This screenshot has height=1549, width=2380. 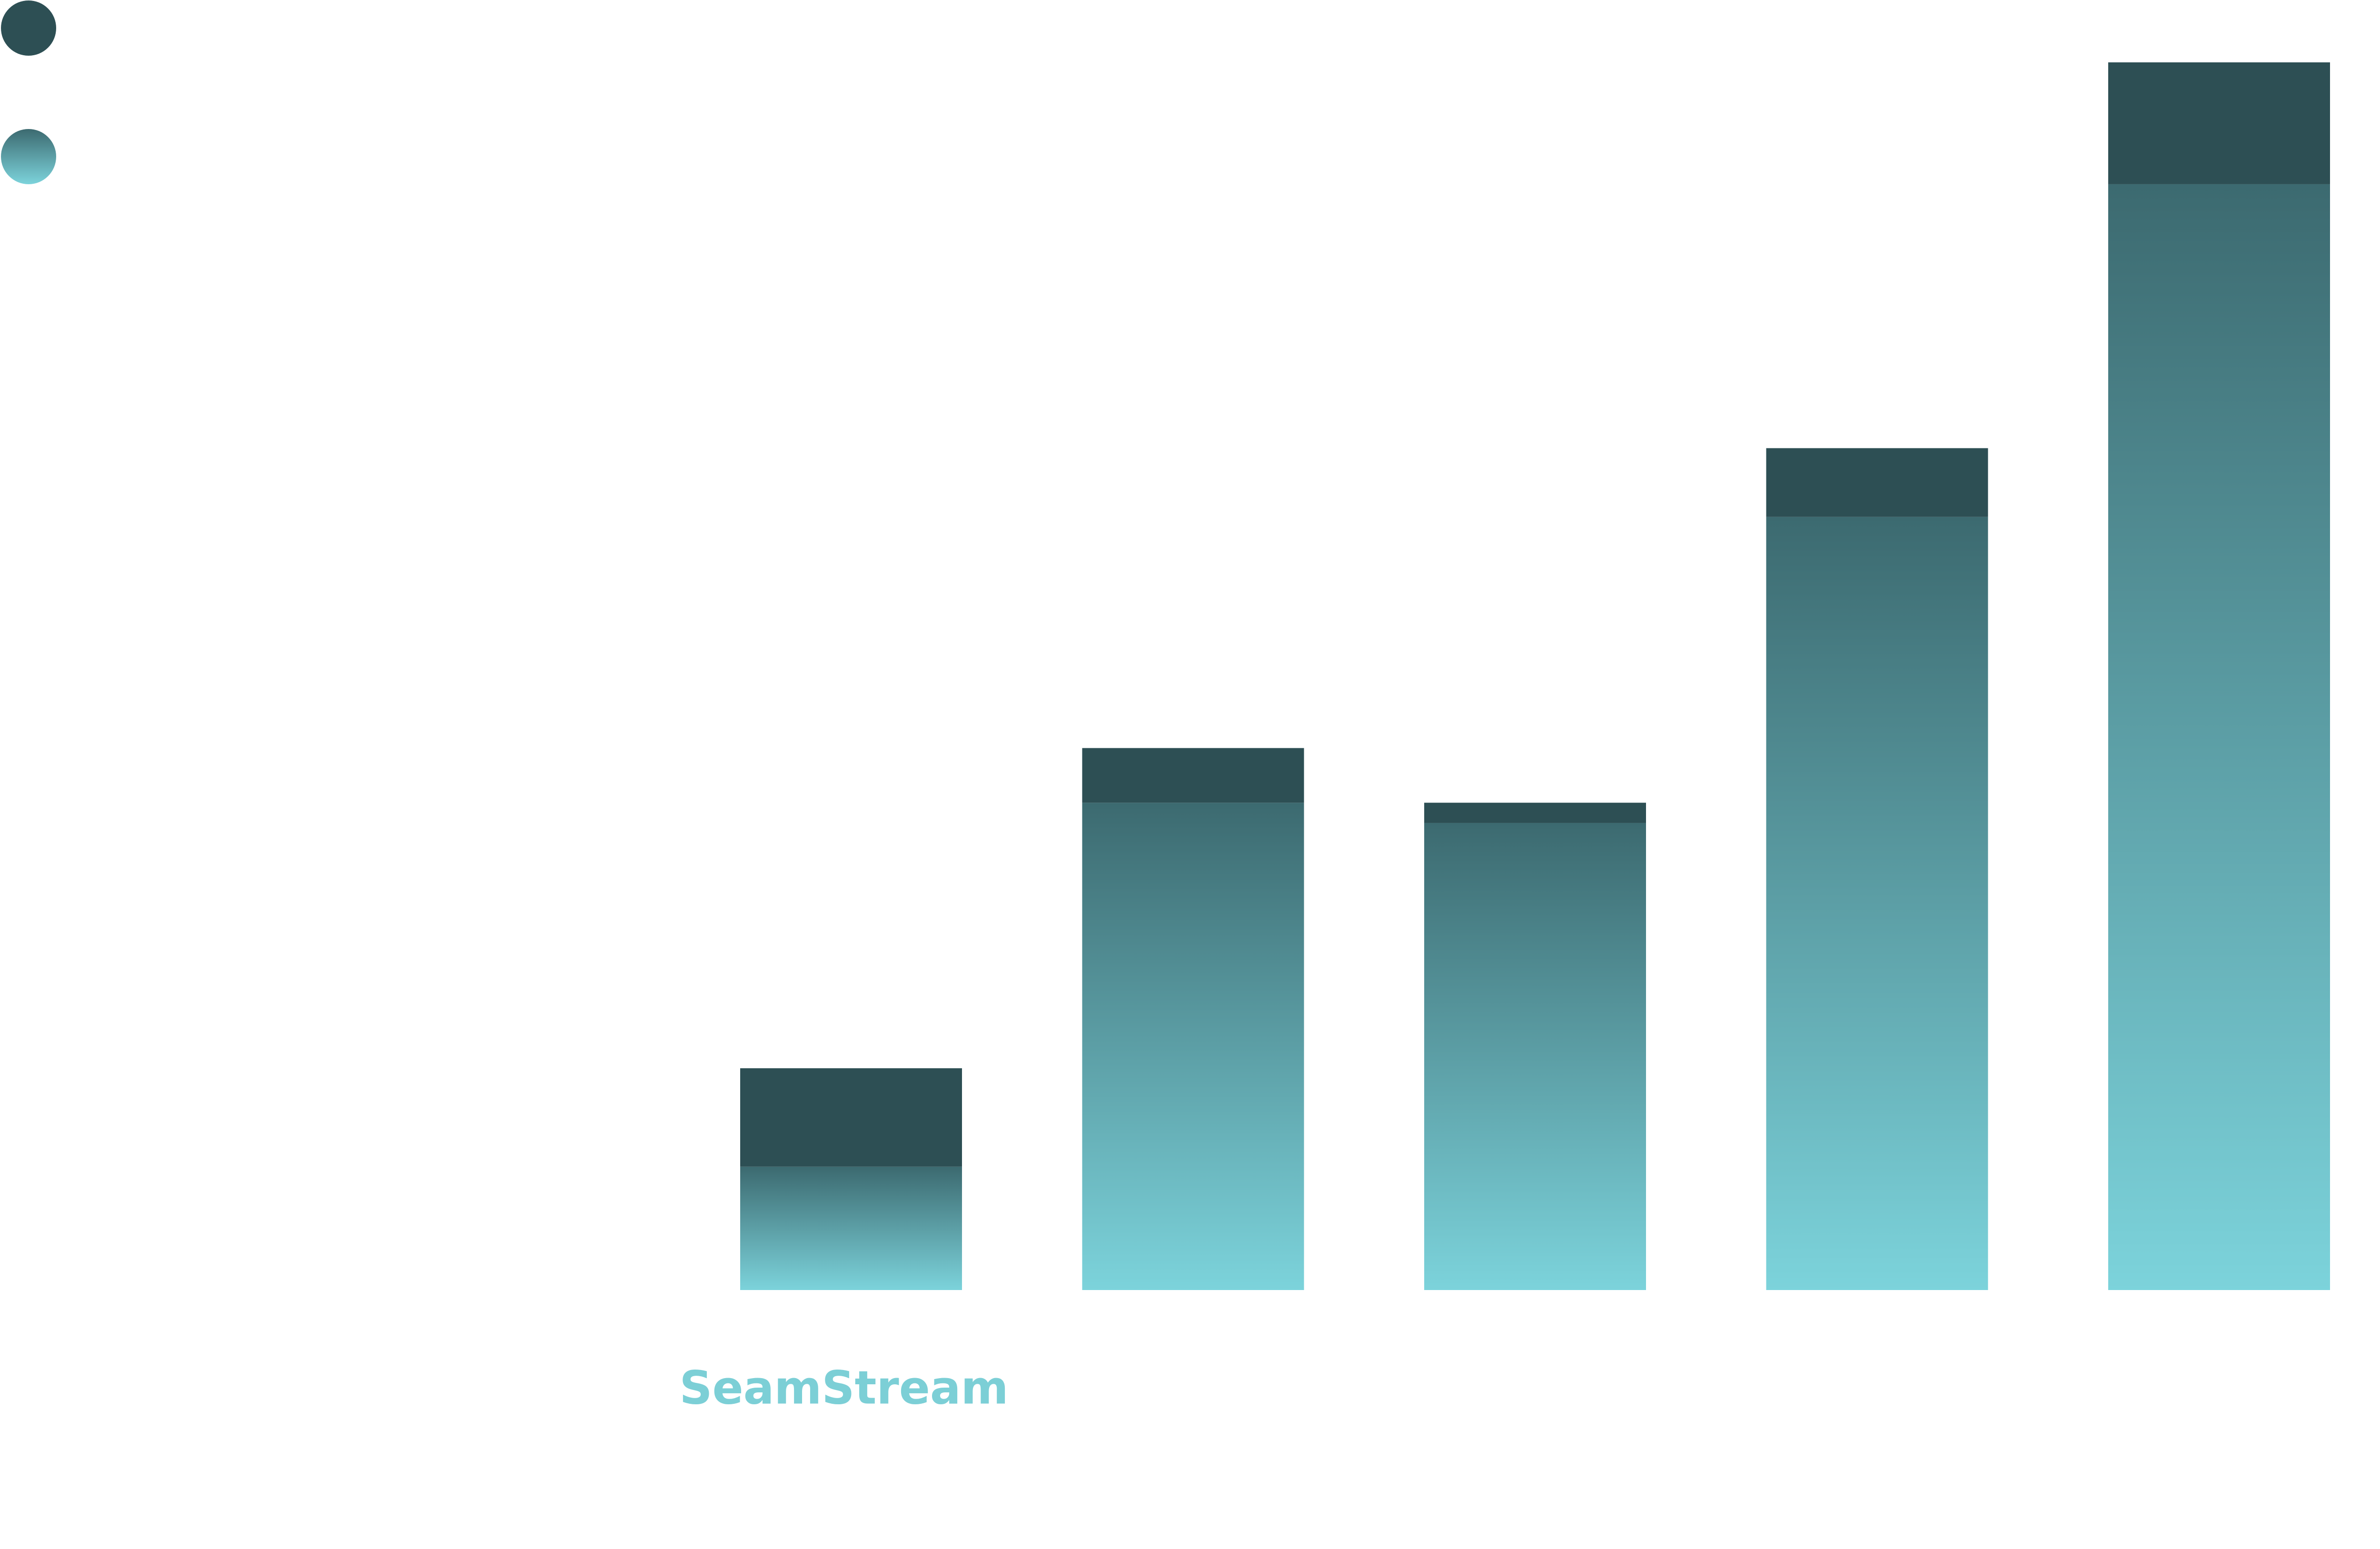 What do you see at coordinates (843, 1387) in the screenshot?
I see `x-tick-label: SeamStream` at bounding box center [843, 1387].